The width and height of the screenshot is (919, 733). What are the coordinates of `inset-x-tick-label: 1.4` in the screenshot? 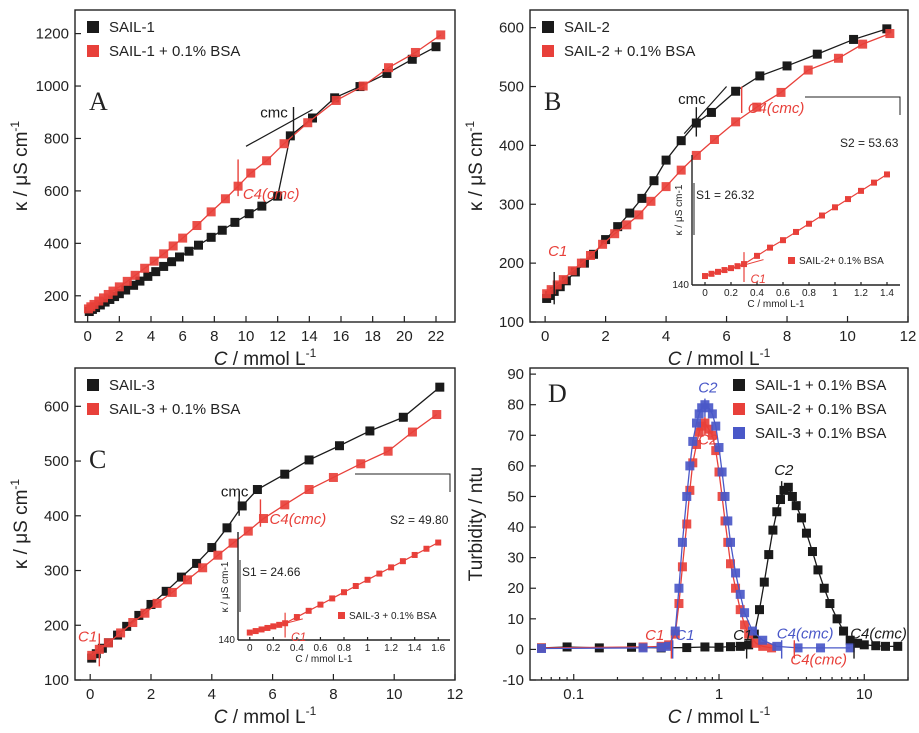 It's located at (887, 293).